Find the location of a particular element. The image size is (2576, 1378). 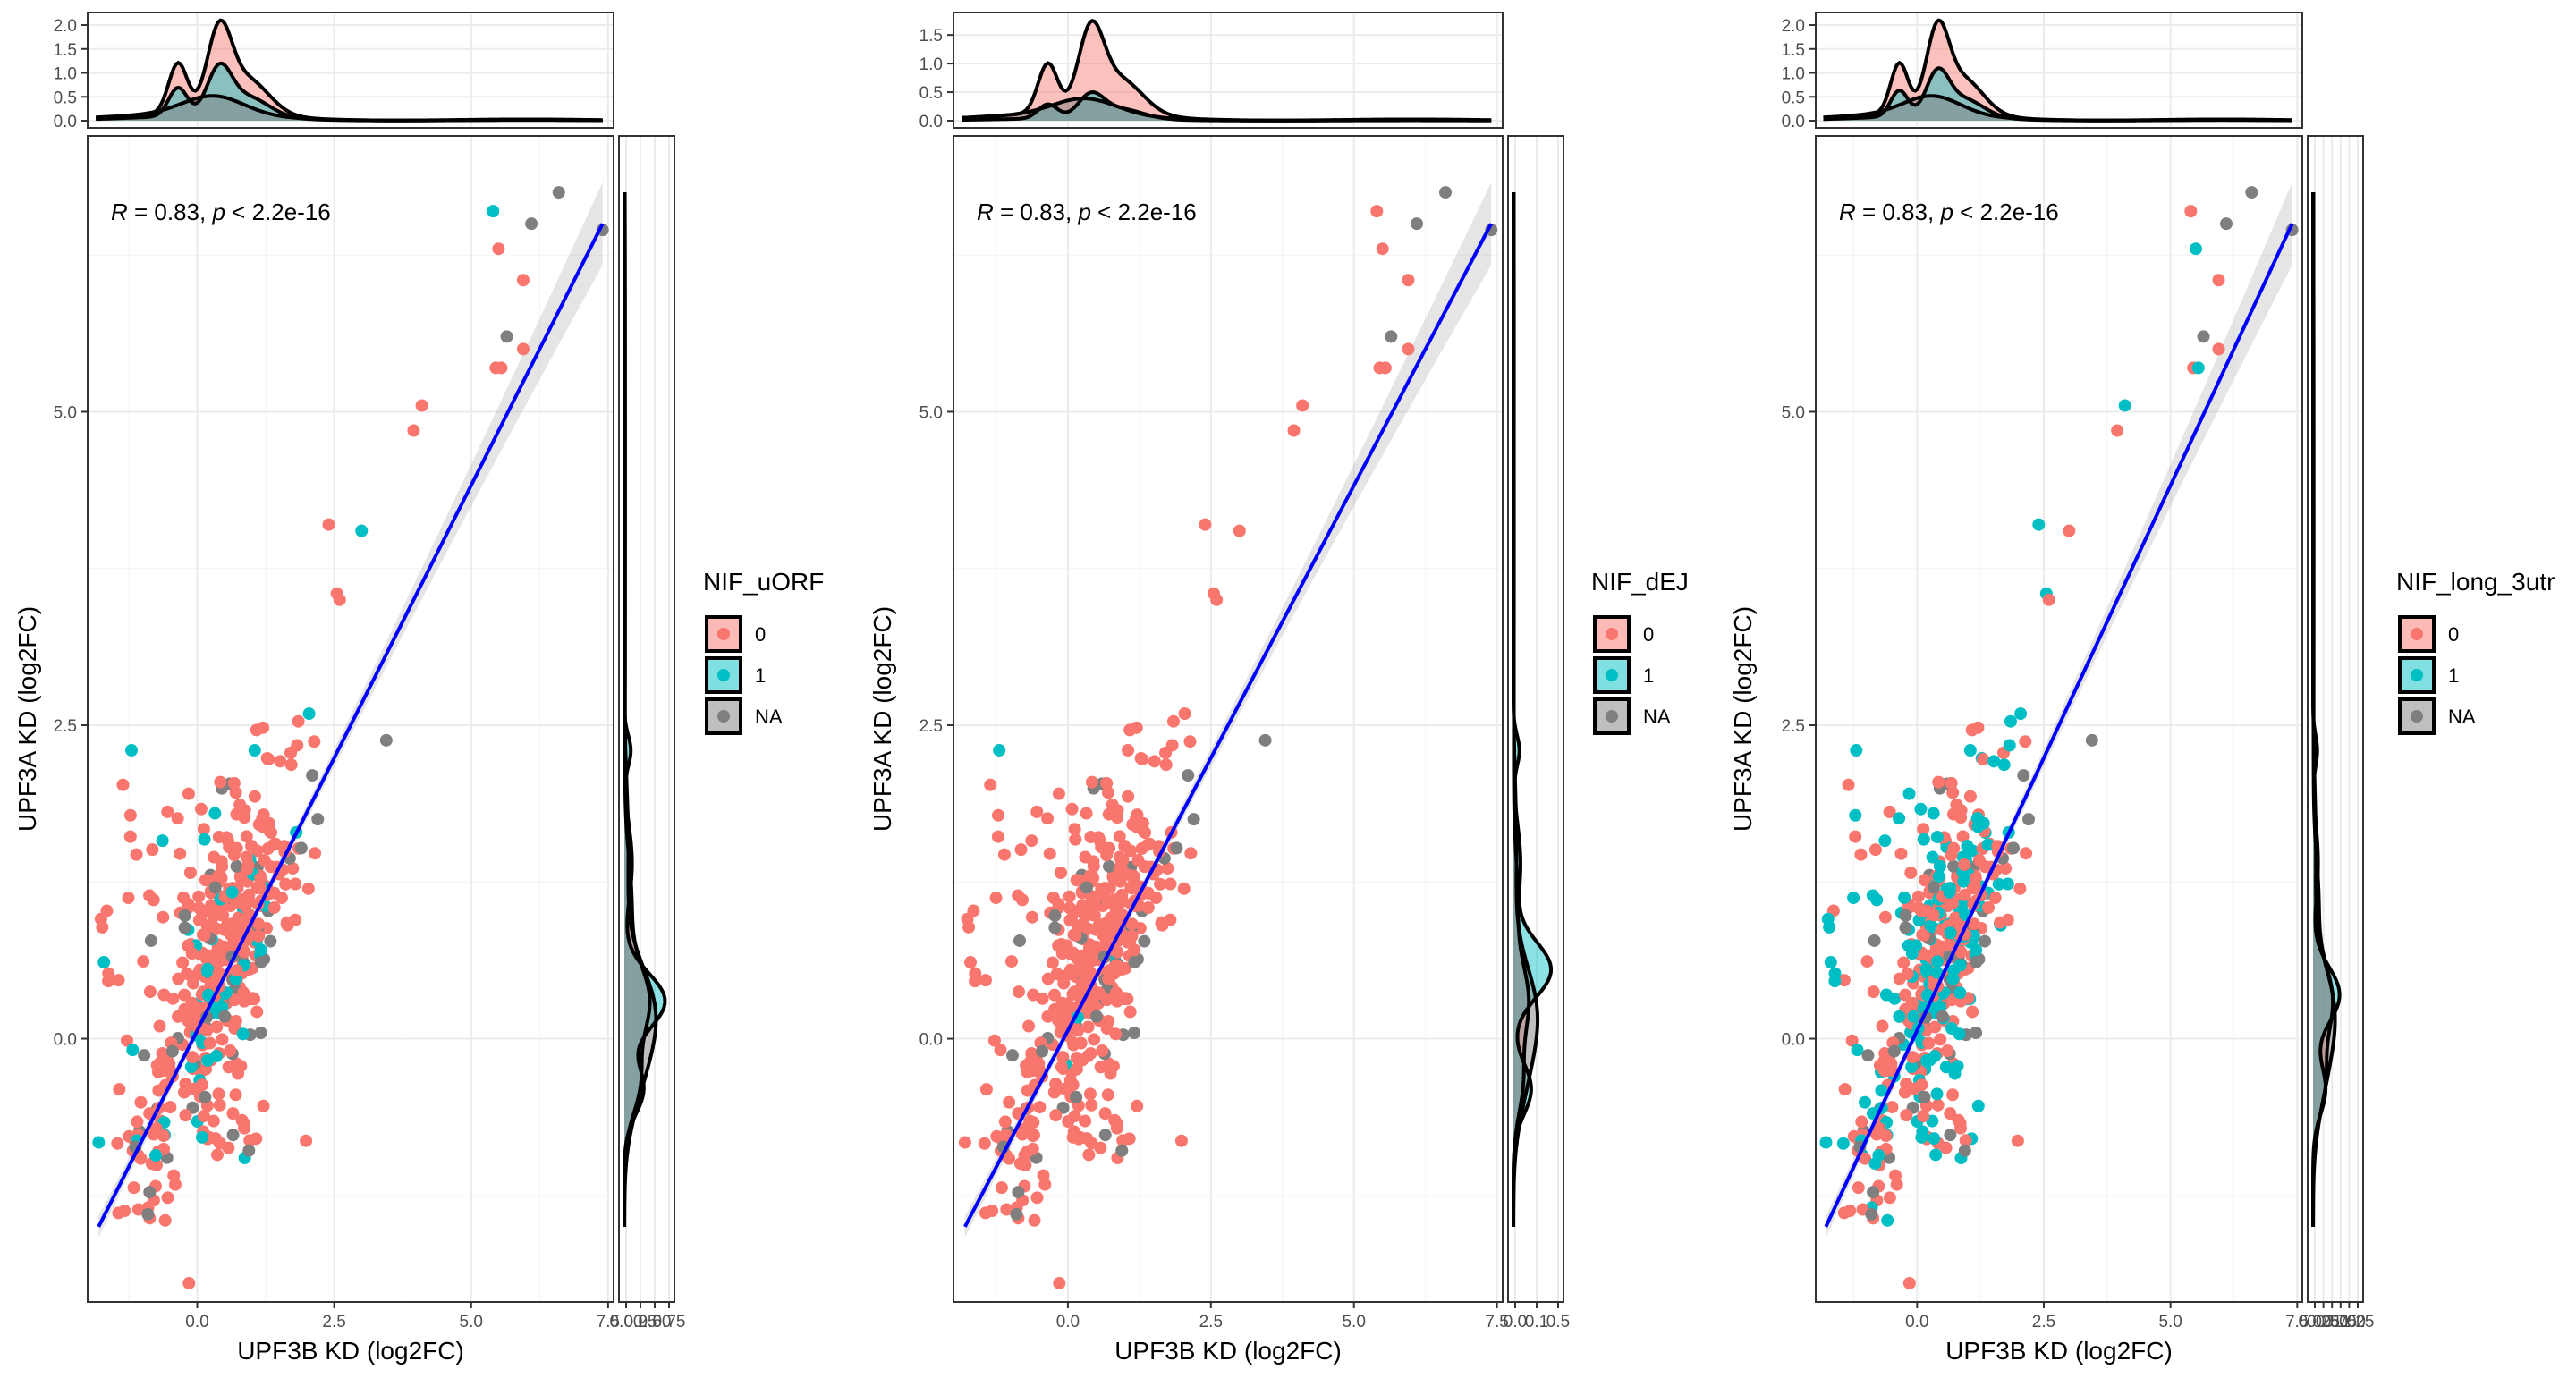

top-density-tick-label: 1.0 is located at coordinates (65, 74).